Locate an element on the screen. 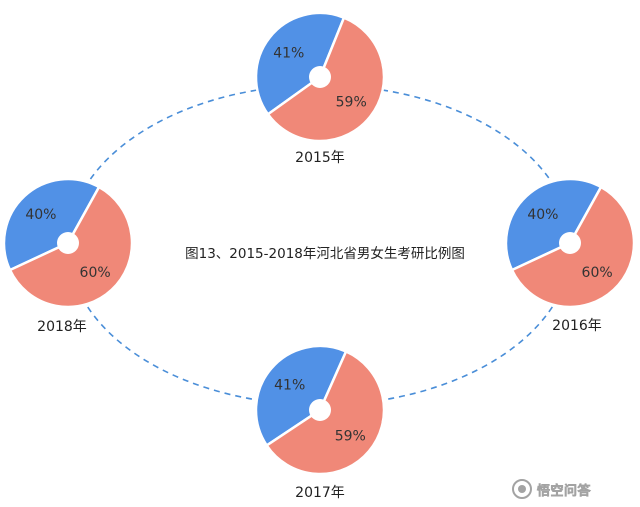 The image size is (640, 507). pie-label-2015: 2015年 is located at coordinates (320, 158).